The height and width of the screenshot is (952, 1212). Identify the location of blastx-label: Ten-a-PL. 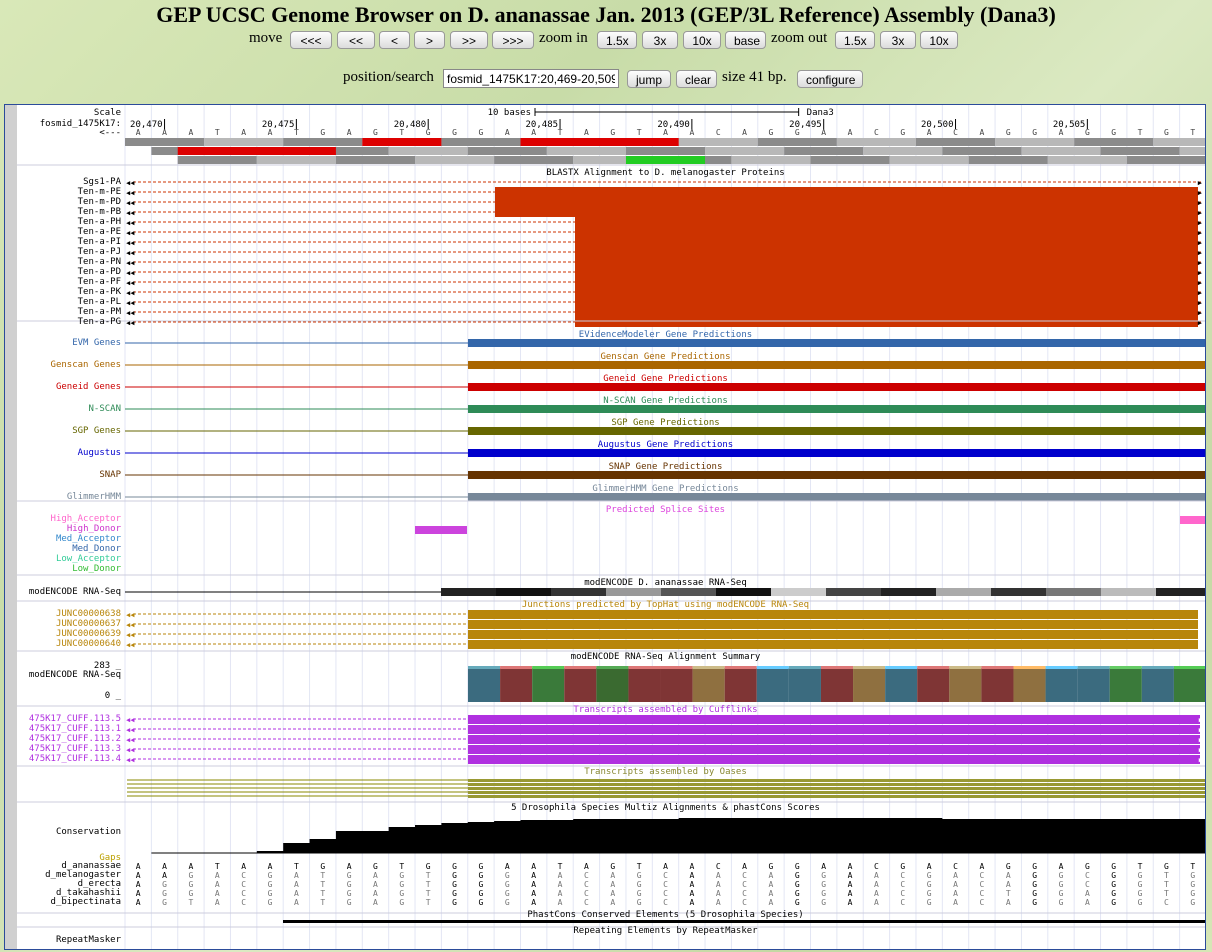
(99, 302).